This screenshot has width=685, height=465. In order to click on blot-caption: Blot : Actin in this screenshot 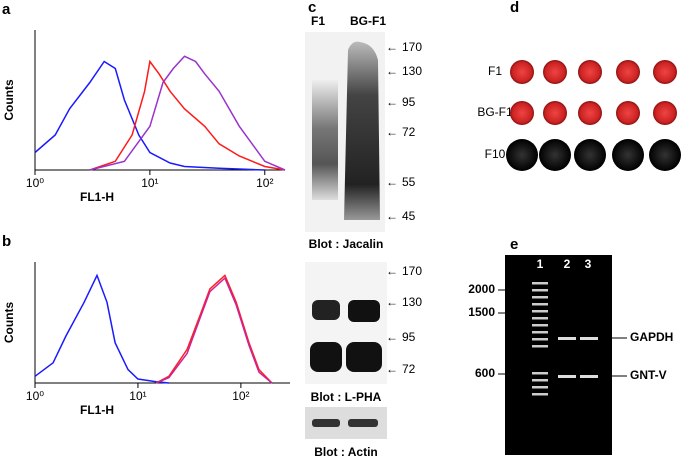, I will do `click(346, 452)`.